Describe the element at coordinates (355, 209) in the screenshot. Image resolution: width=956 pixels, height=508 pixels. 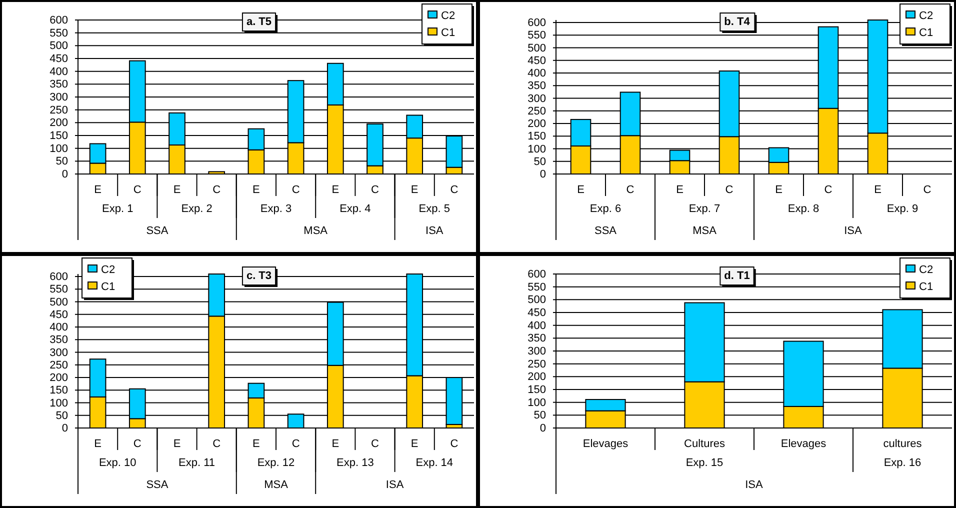
I see `text: Exp. 4` at that location.